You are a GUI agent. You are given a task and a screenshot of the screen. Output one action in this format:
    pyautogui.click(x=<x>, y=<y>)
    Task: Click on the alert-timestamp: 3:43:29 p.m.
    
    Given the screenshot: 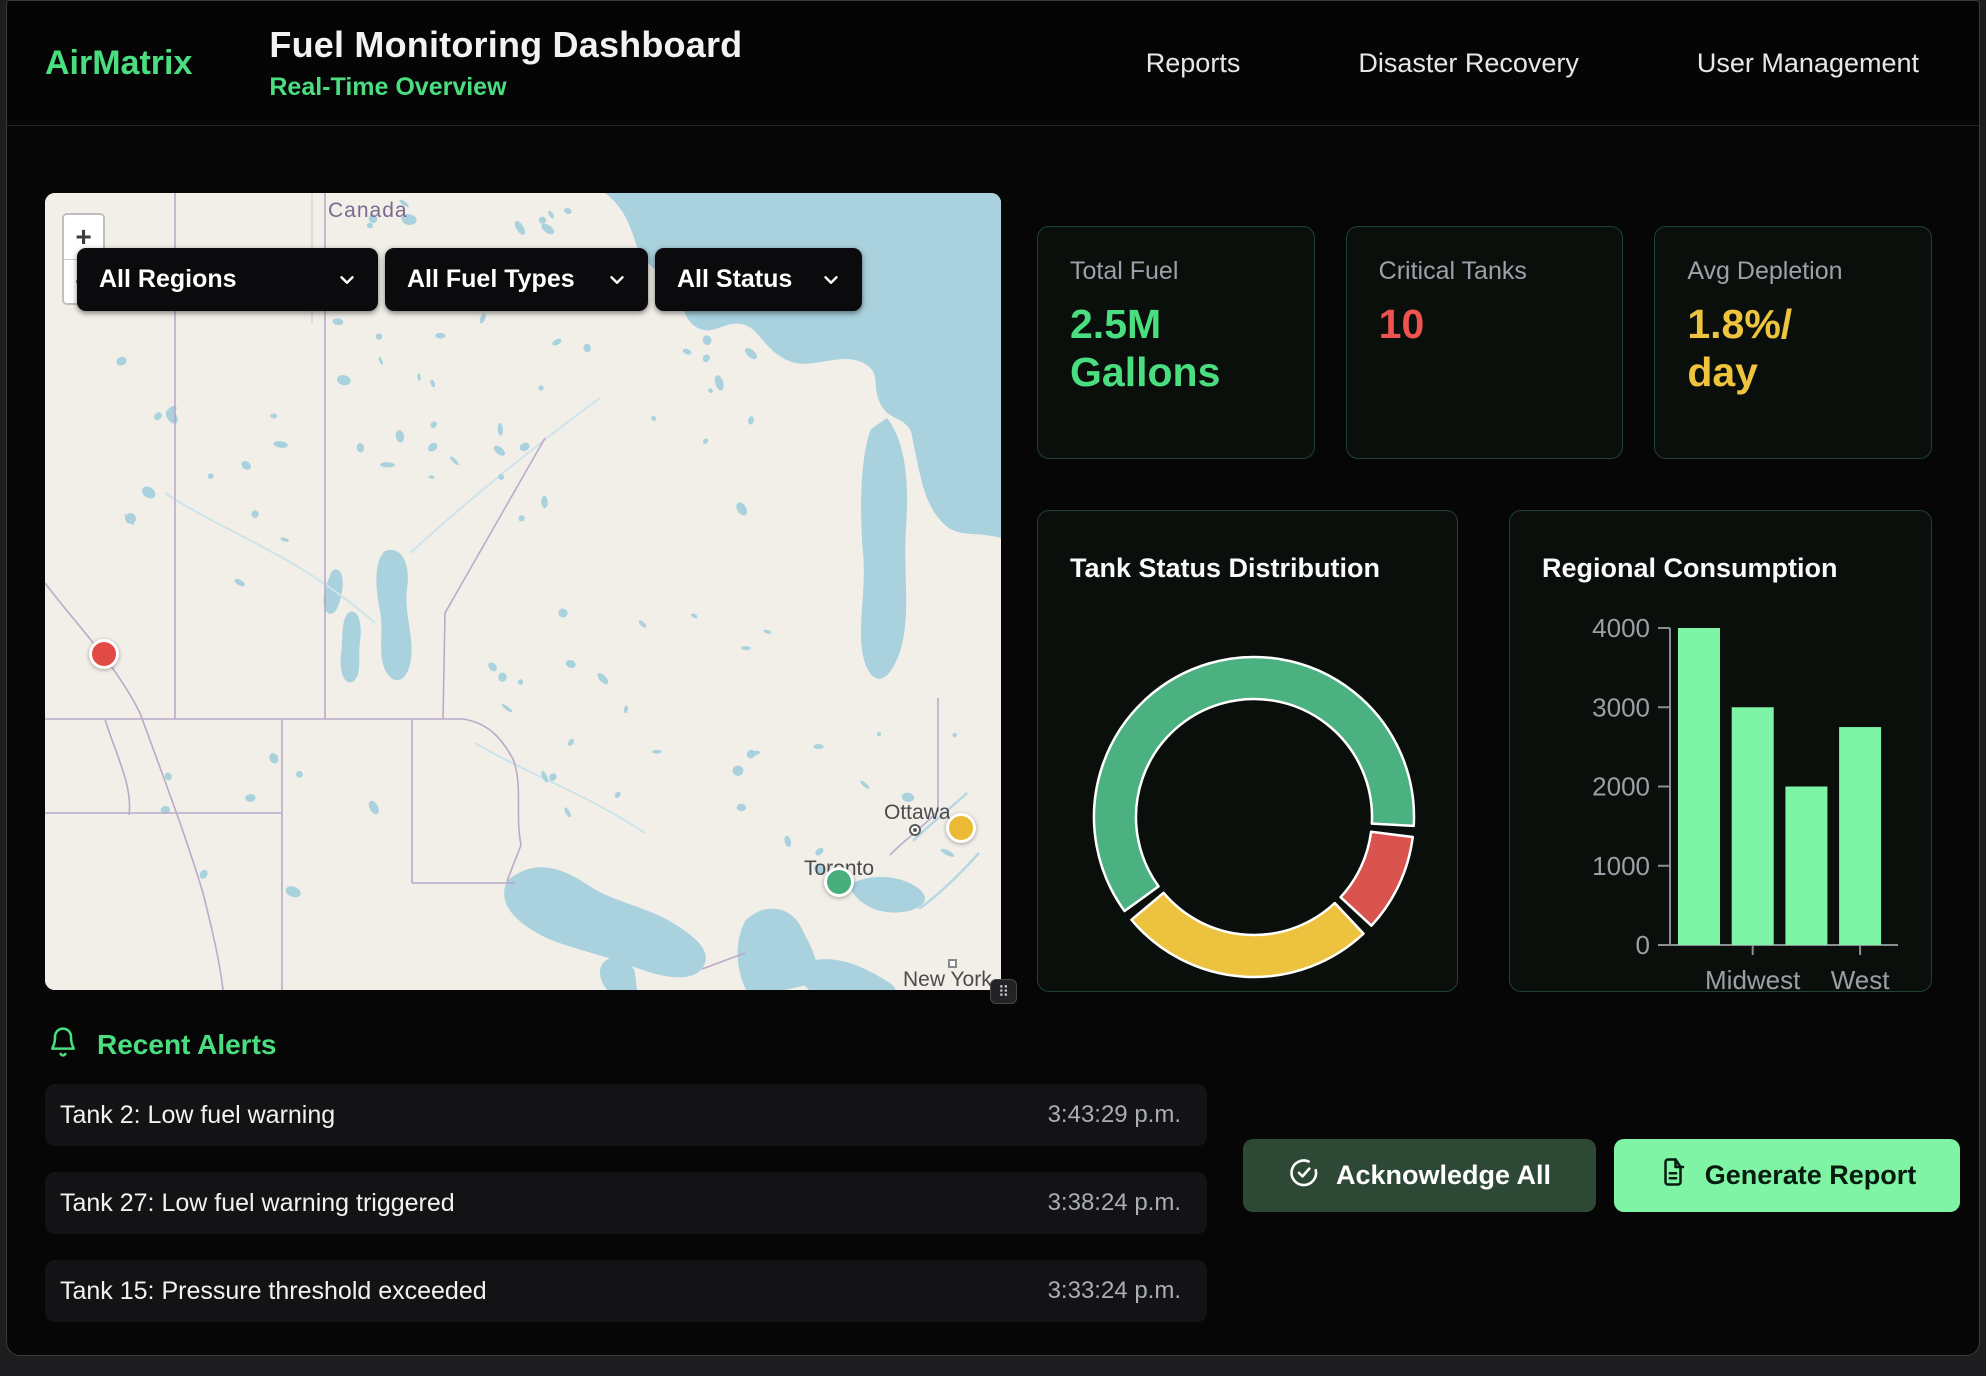 What is the action you would take?
    pyautogui.click(x=1114, y=1114)
    